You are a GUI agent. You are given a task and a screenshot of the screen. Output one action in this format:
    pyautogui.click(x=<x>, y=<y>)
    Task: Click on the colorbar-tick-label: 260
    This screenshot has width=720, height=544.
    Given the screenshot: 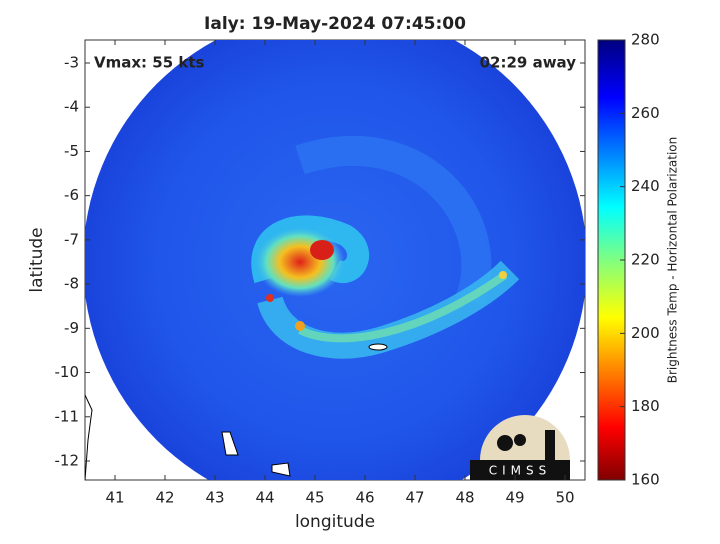 What is the action you would take?
    pyautogui.click(x=645, y=113)
    